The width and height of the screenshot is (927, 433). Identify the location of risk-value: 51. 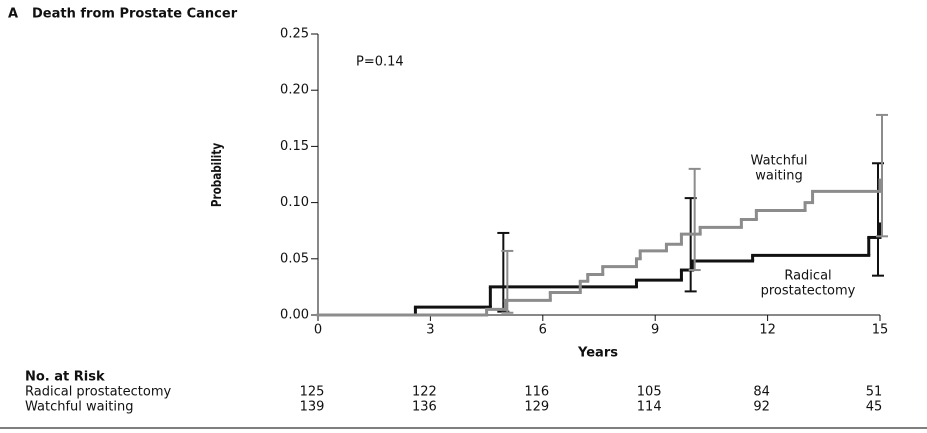
(874, 392).